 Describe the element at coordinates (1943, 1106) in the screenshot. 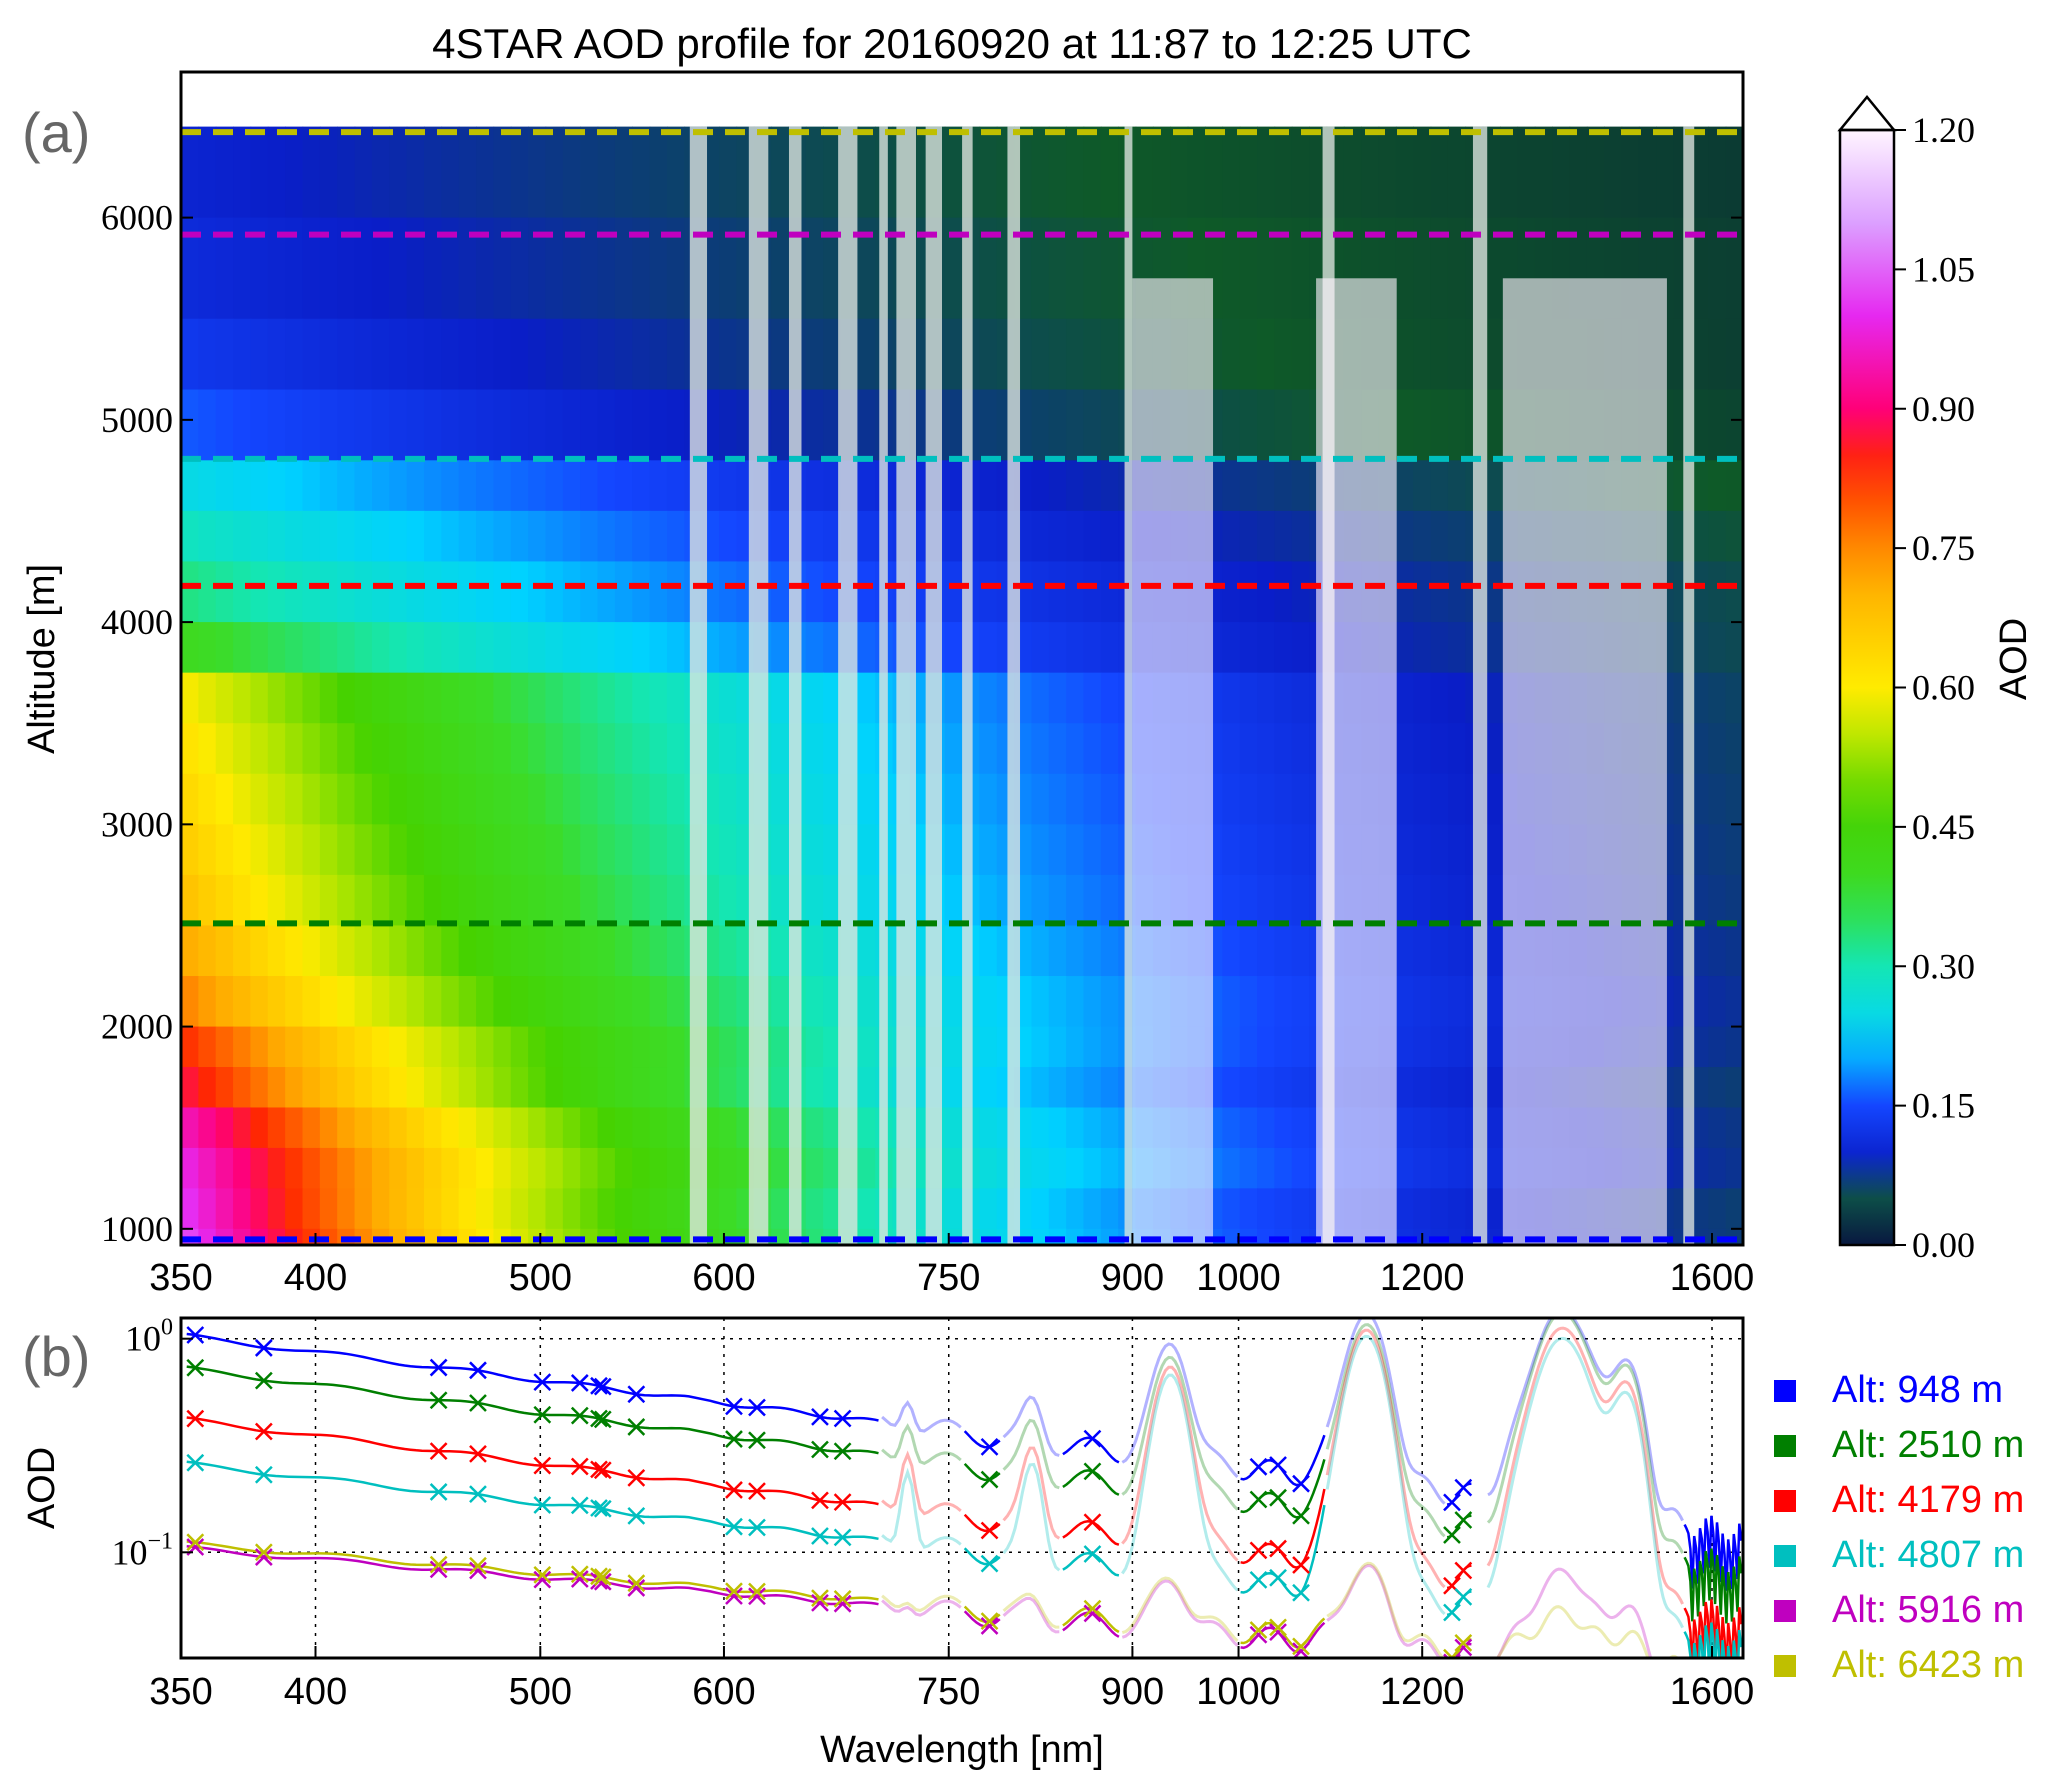

I see `colorbar-tick-label: 0.15` at that location.